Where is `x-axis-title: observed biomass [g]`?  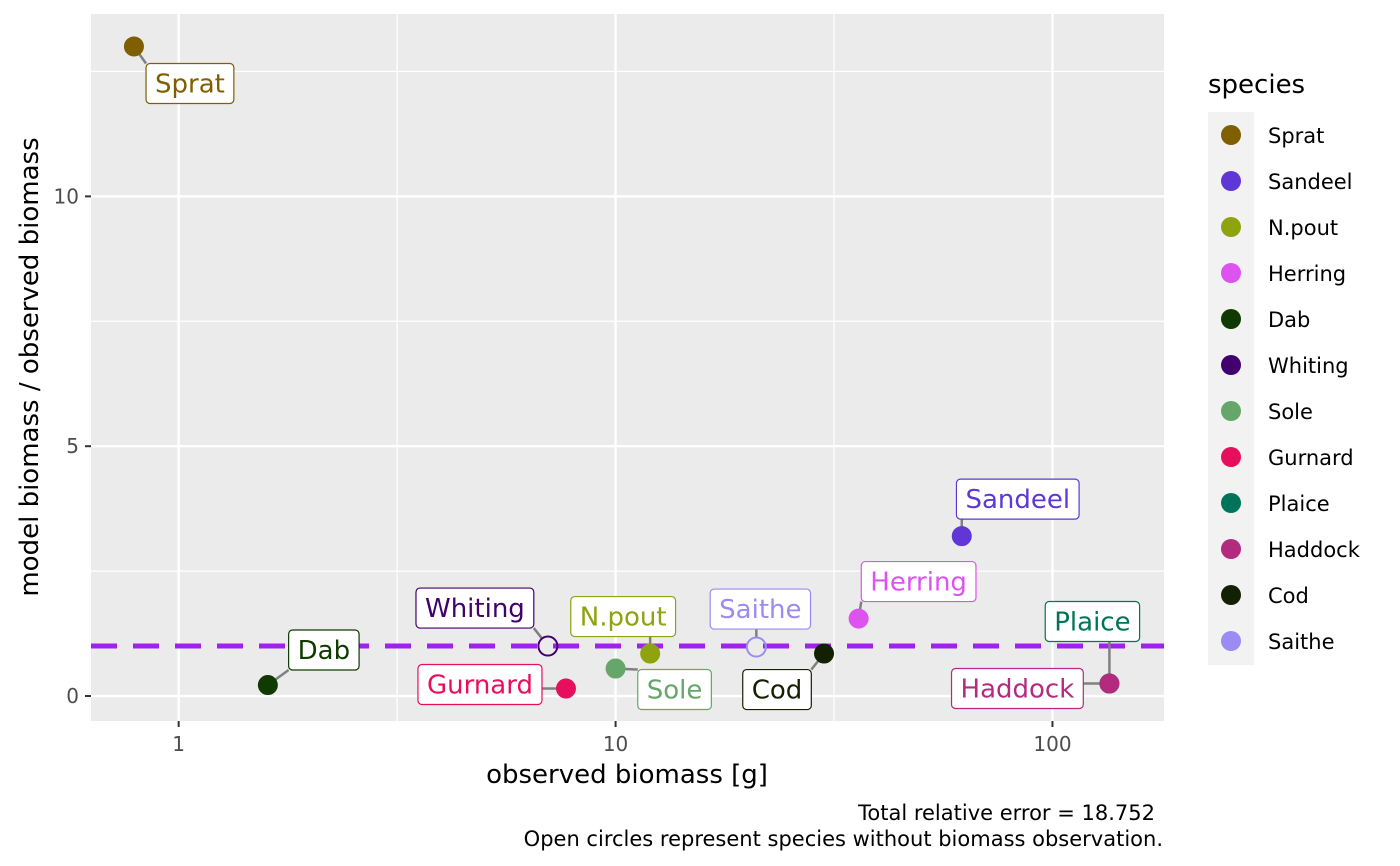
x-axis-title: observed biomass [g] is located at coordinates (627, 775).